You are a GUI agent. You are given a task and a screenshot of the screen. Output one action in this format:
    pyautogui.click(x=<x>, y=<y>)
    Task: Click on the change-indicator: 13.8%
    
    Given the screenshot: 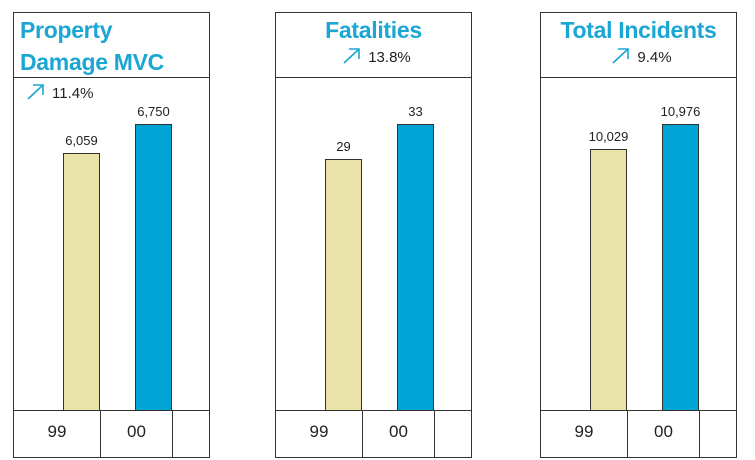 What is the action you would take?
    pyautogui.click(x=376, y=57)
    